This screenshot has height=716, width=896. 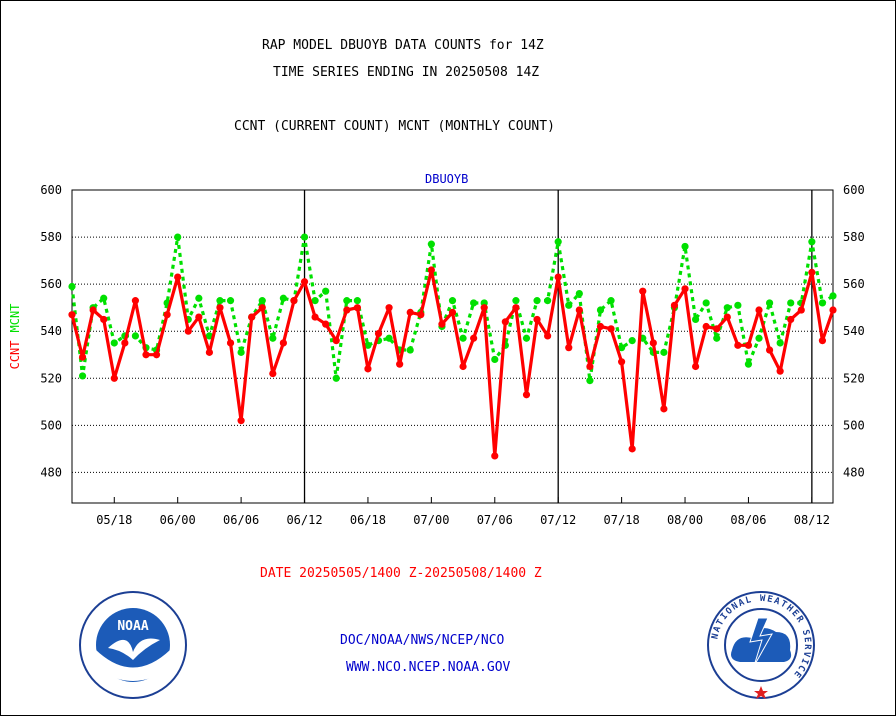 I want to click on x-tick-label: 05/18, so click(x=114, y=520).